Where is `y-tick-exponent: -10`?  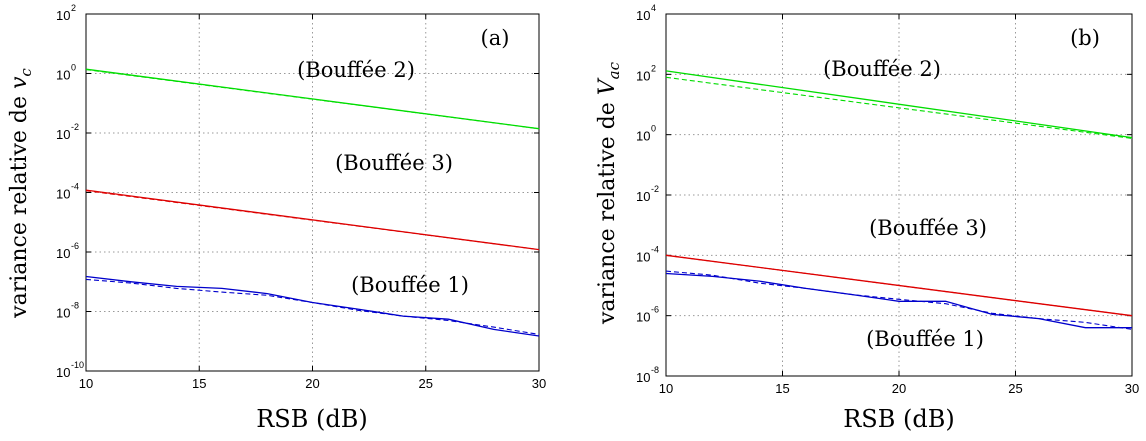
y-tick-exponent: -10 is located at coordinates (77, 365).